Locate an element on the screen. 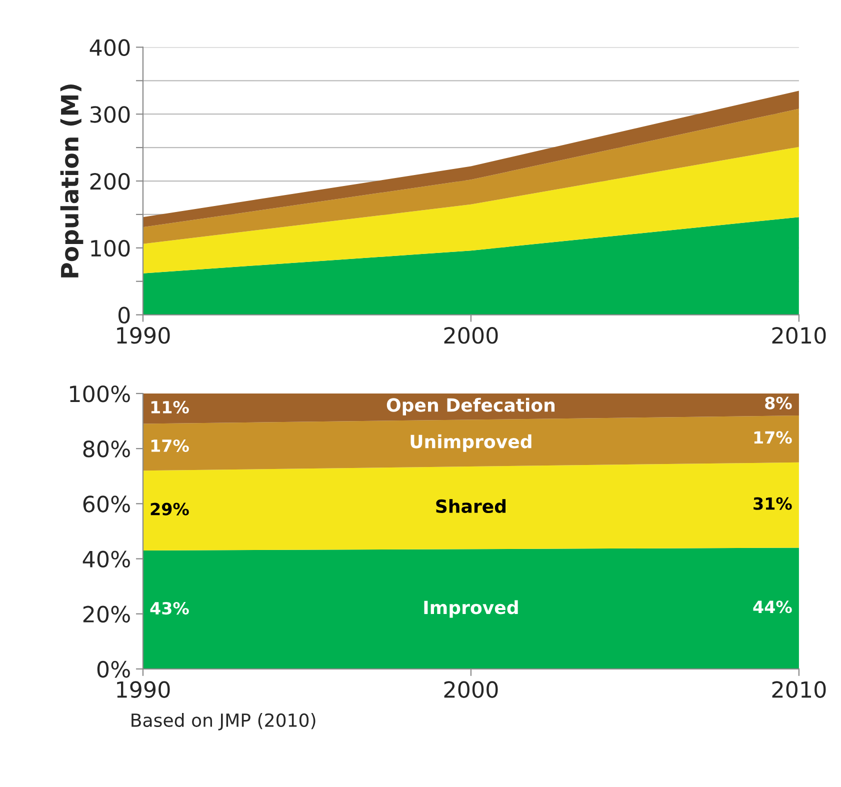 This screenshot has height=787, width=841. data-label: 11% is located at coordinates (170, 407).